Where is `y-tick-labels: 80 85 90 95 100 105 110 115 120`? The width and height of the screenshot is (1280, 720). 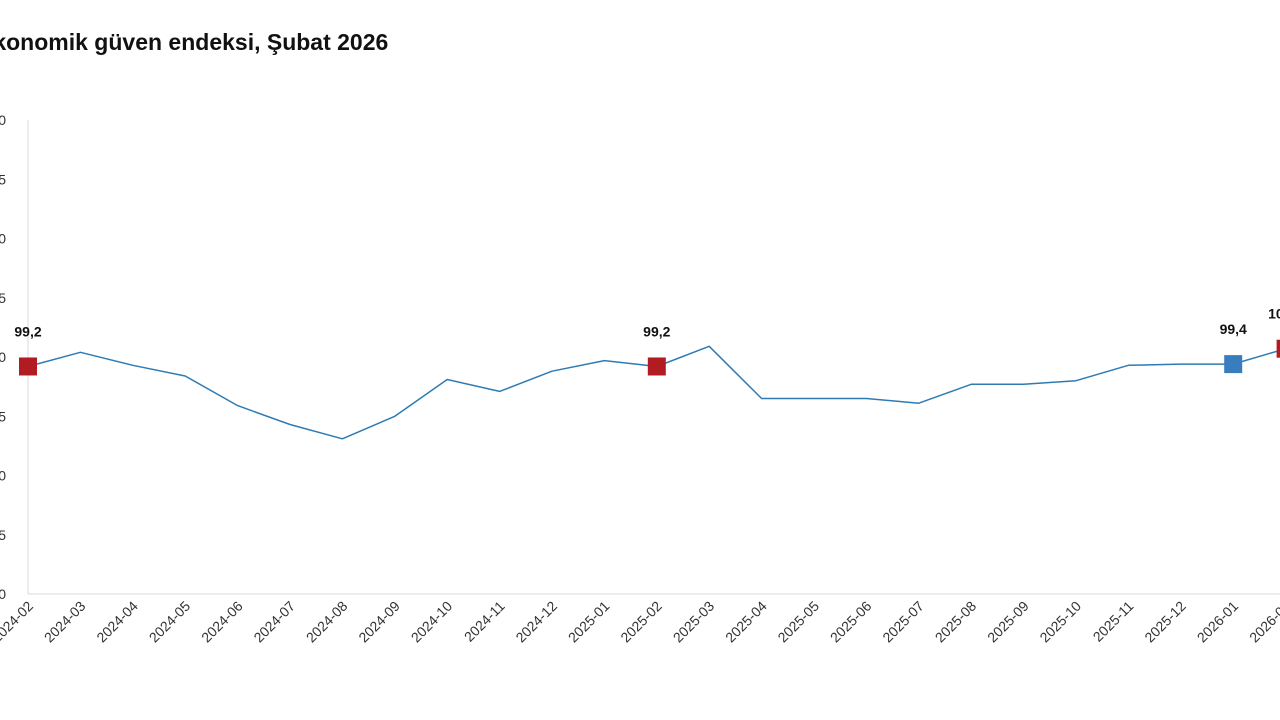
y-tick-labels: 80 85 90 95 100 105 110 115 120 is located at coordinates (3, 357).